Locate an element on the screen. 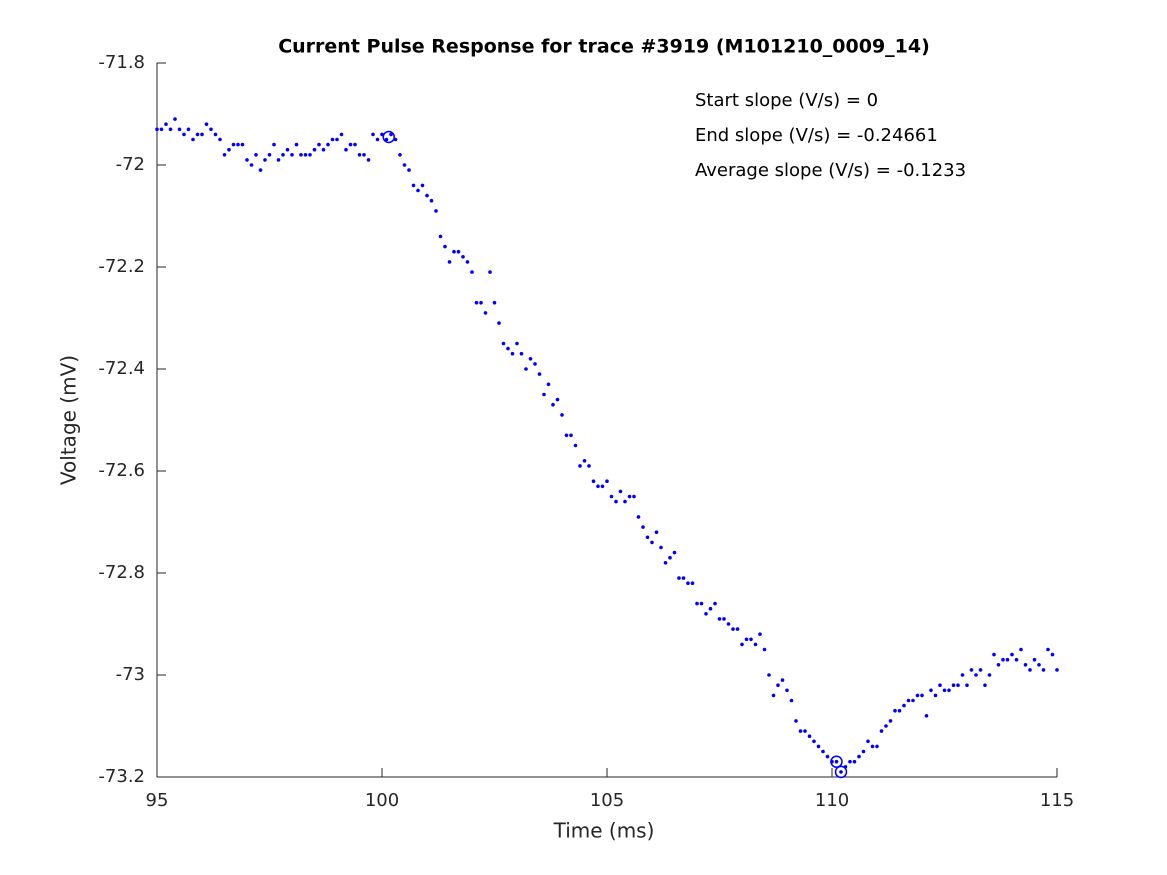  x-tick-label: 115 is located at coordinates (1057, 800).